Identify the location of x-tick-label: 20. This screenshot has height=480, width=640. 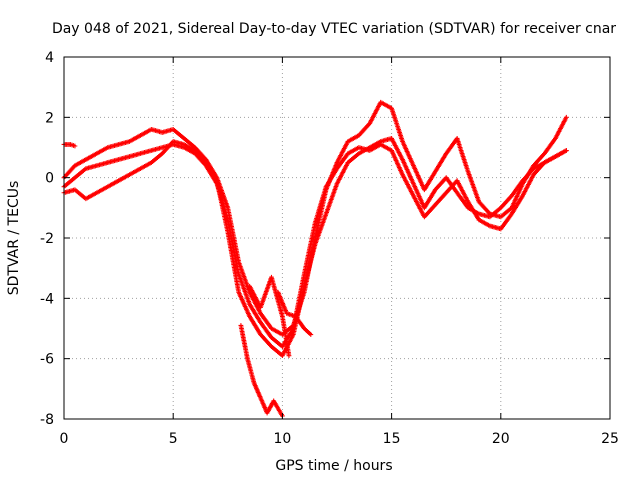
(501, 439).